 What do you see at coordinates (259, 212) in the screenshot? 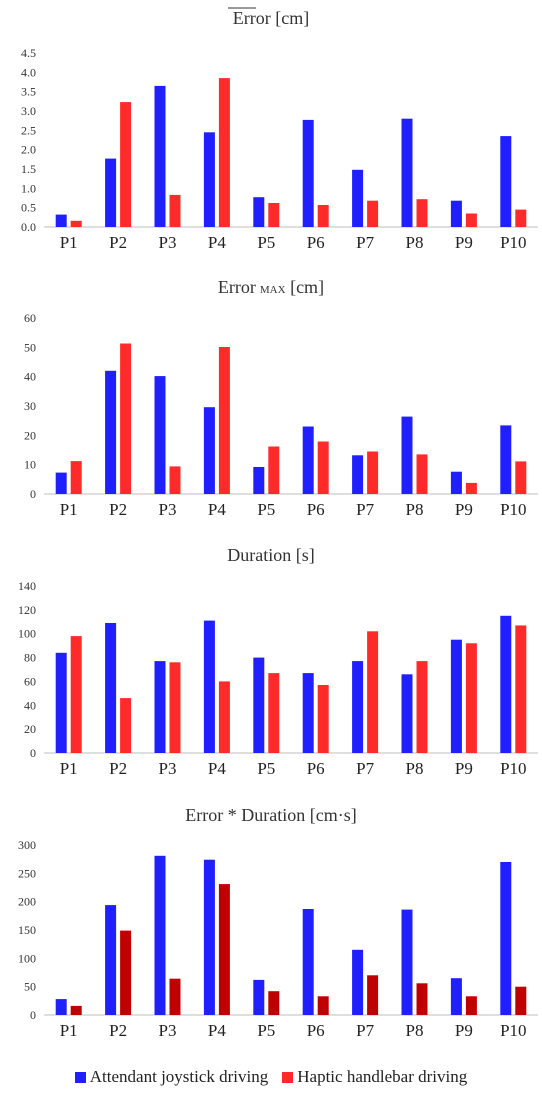
I see `bar-p5-series1` at bounding box center [259, 212].